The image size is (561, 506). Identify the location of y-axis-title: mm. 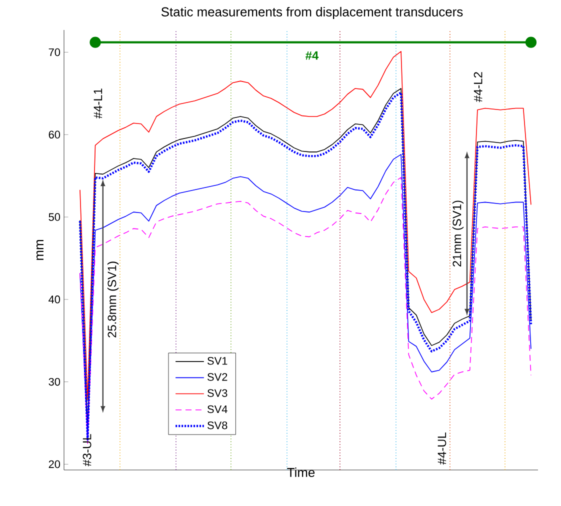
(40, 250).